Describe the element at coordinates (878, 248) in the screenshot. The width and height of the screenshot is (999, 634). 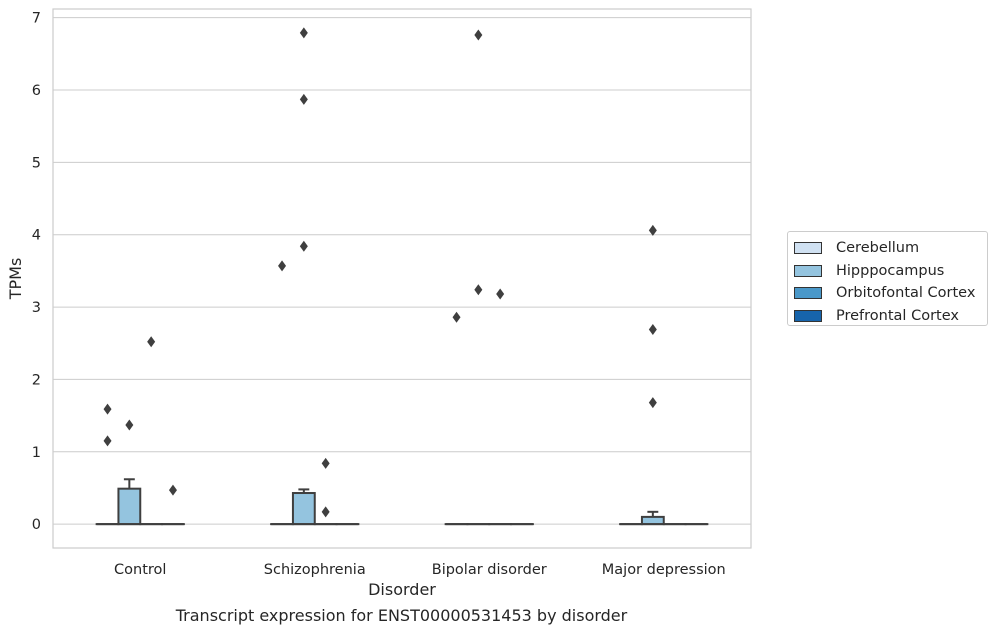
I see `legend-label-cerebellum: Cerebellum` at that location.